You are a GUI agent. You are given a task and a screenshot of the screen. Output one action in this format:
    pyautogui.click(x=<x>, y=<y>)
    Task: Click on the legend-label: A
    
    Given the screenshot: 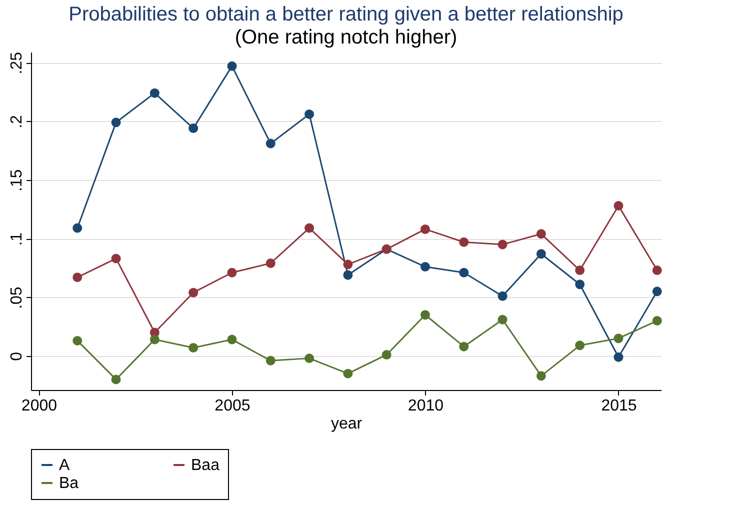 What is the action you would take?
    pyautogui.click(x=64, y=465)
    